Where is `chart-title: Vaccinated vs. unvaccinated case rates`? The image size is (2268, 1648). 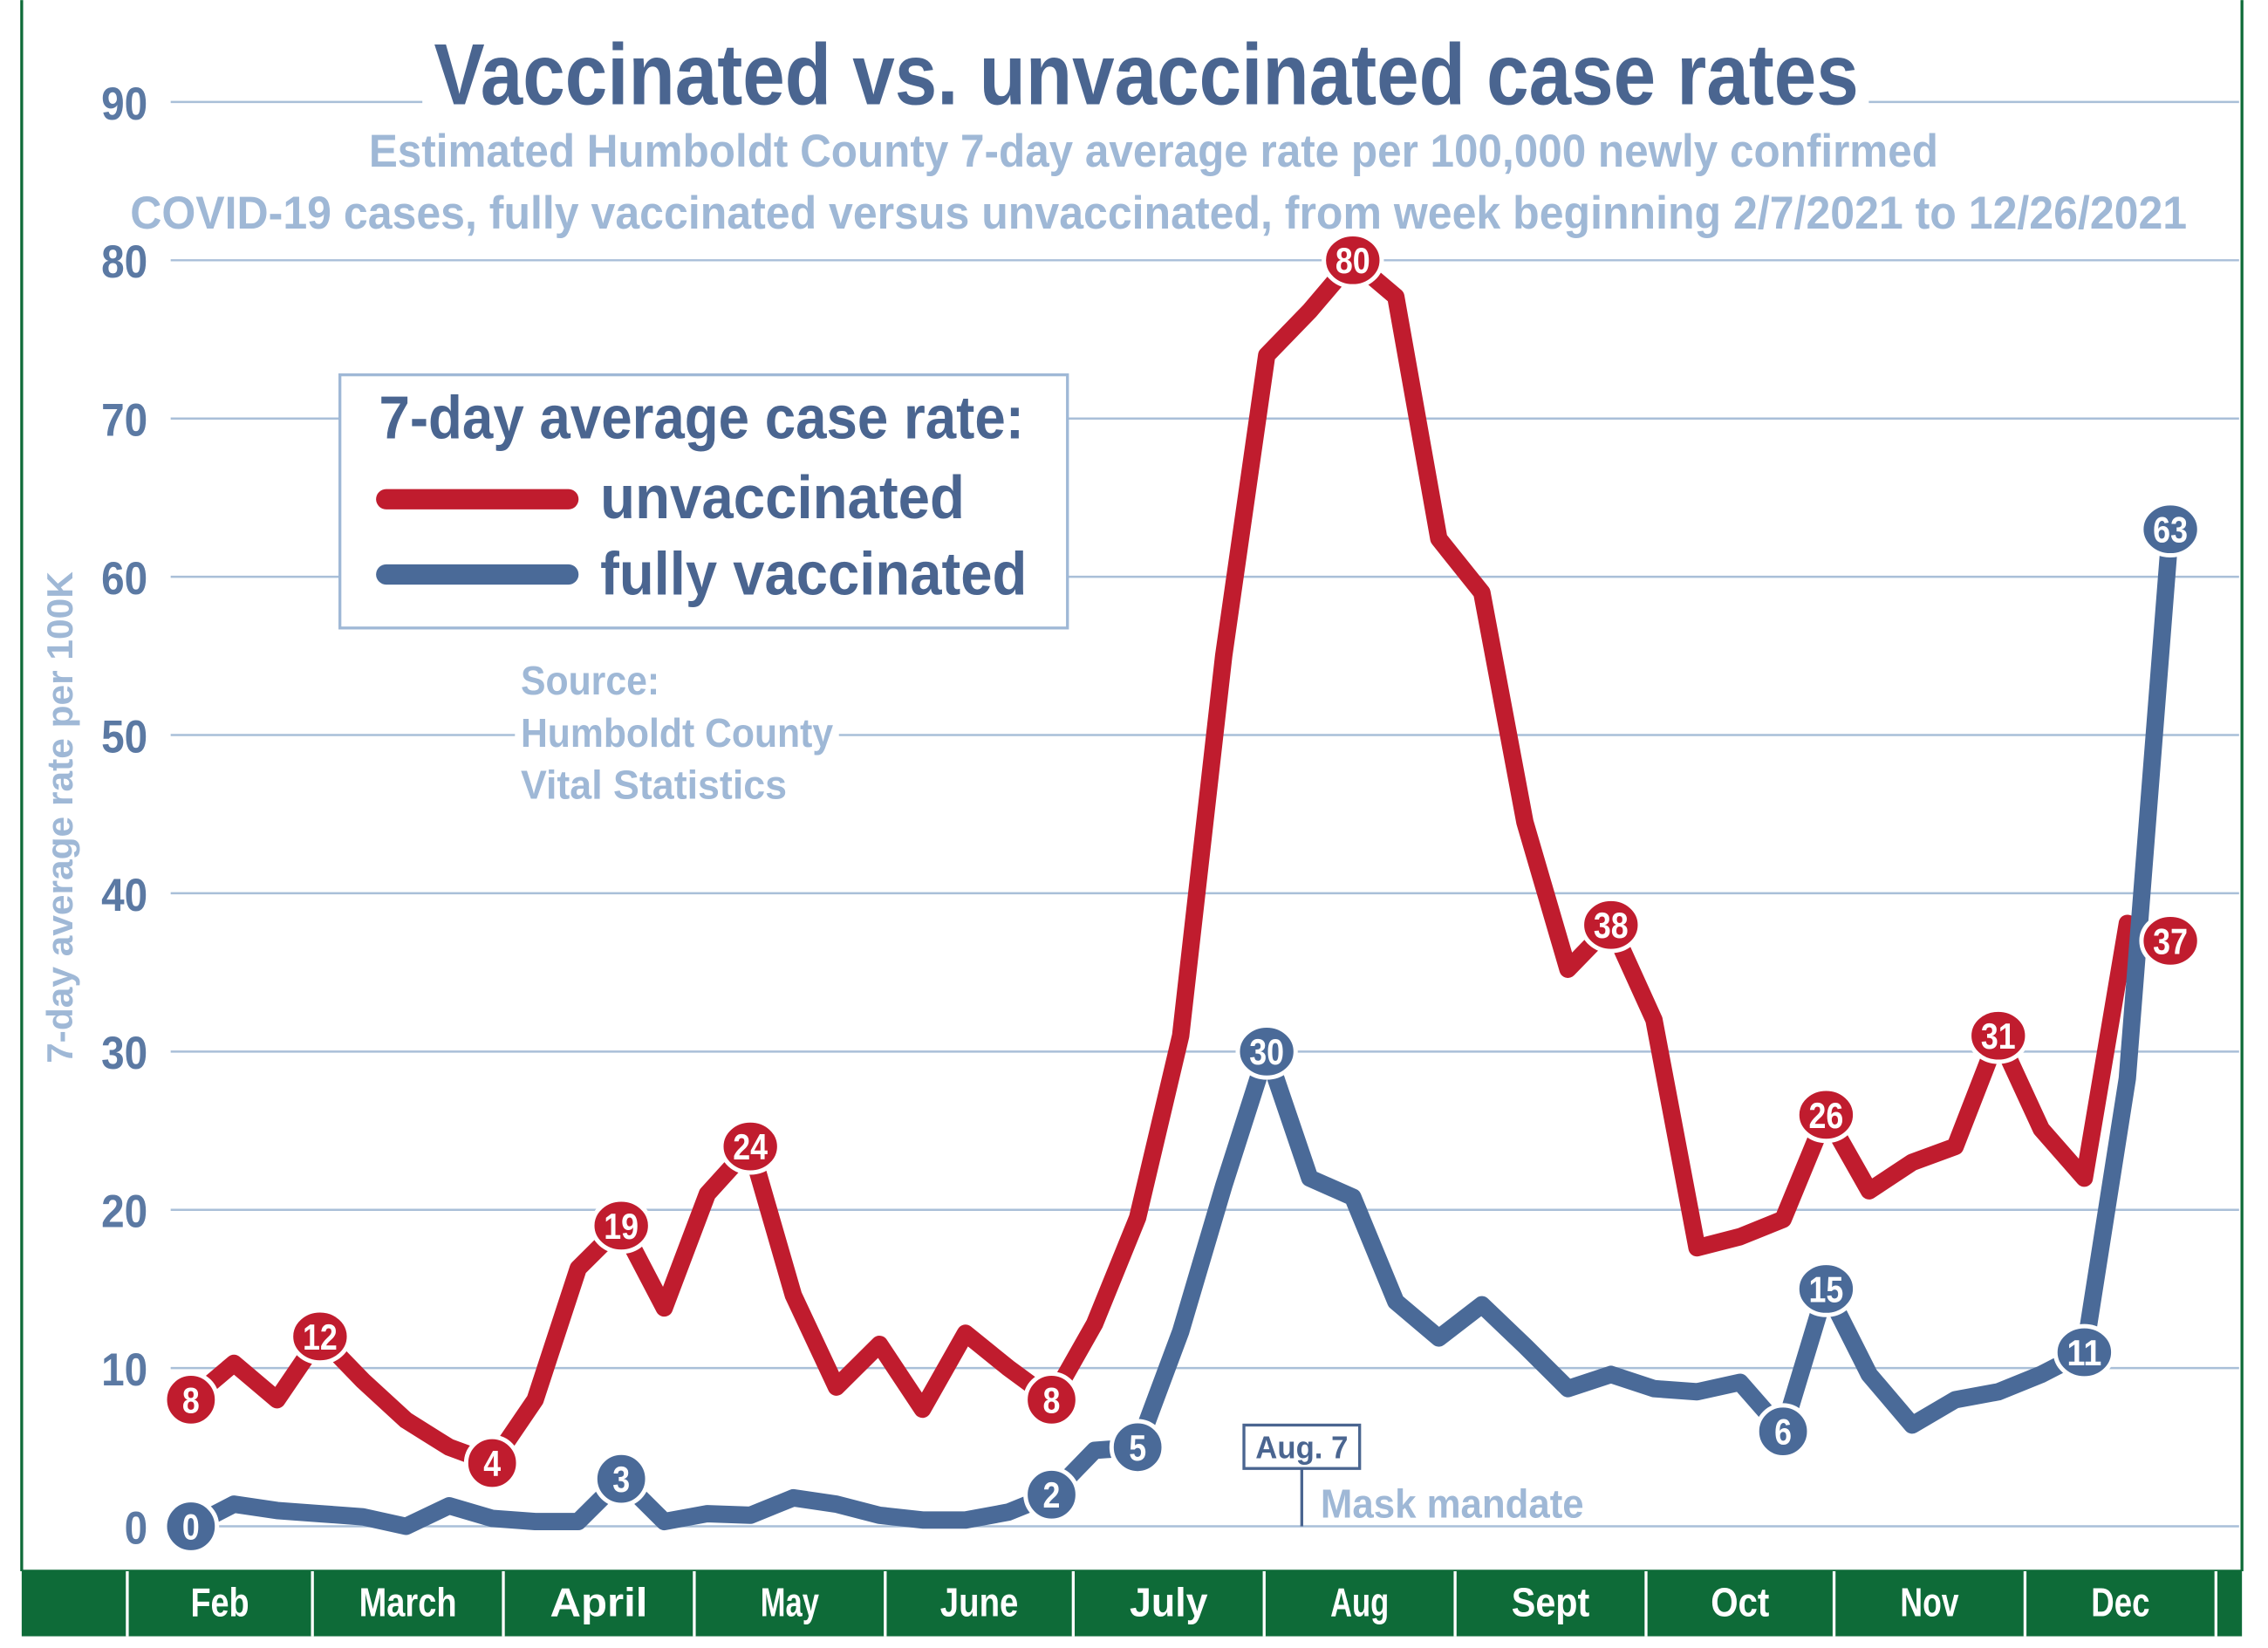
chart-title: Vaccinated vs. unvaccinated case rates is located at coordinates (1146, 75).